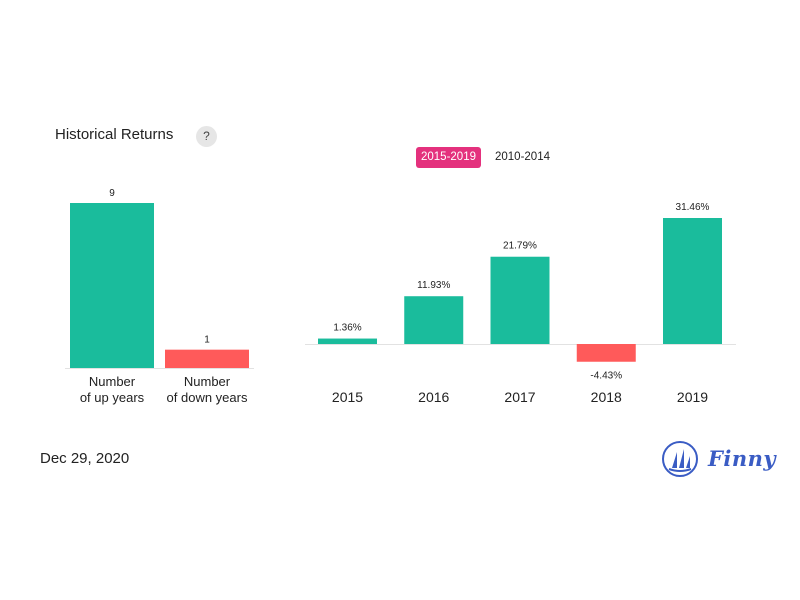 The height and width of the screenshot is (600, 800). What do you see at coordinates (693, 207) in the screenshot?
I see `bar-value-label: 31.46%` at bounding box center [693, 207].